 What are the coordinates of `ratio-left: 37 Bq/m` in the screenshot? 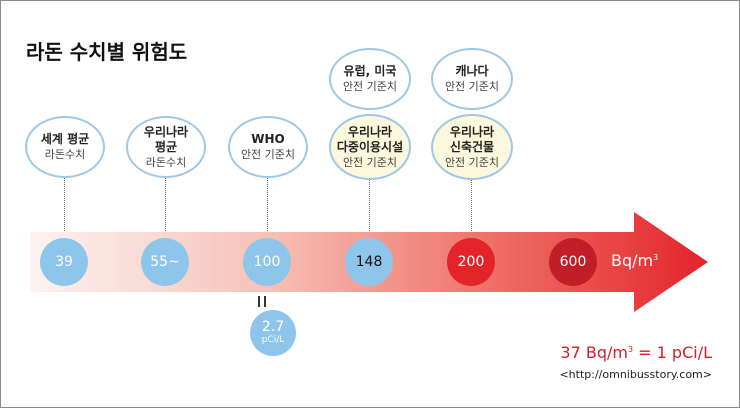 It's located at (594, 352).